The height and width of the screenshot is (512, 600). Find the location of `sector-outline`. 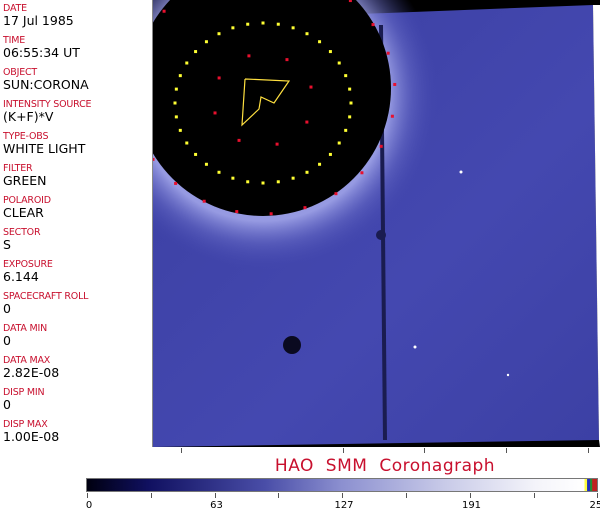

sector-outline is located at coordinates (266, 102).